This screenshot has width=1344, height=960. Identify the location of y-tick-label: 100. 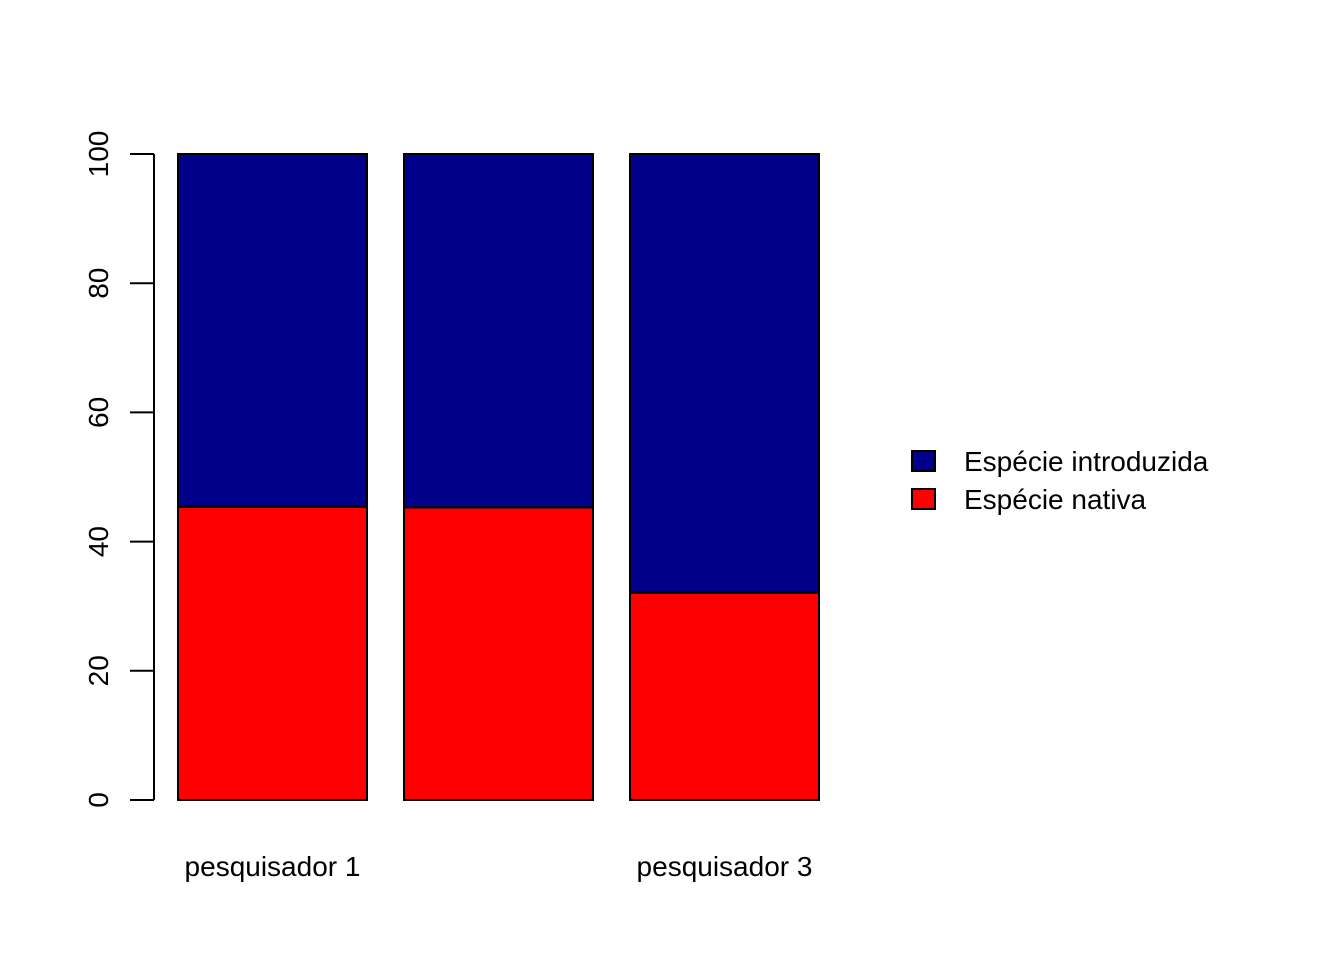
(98, 154).